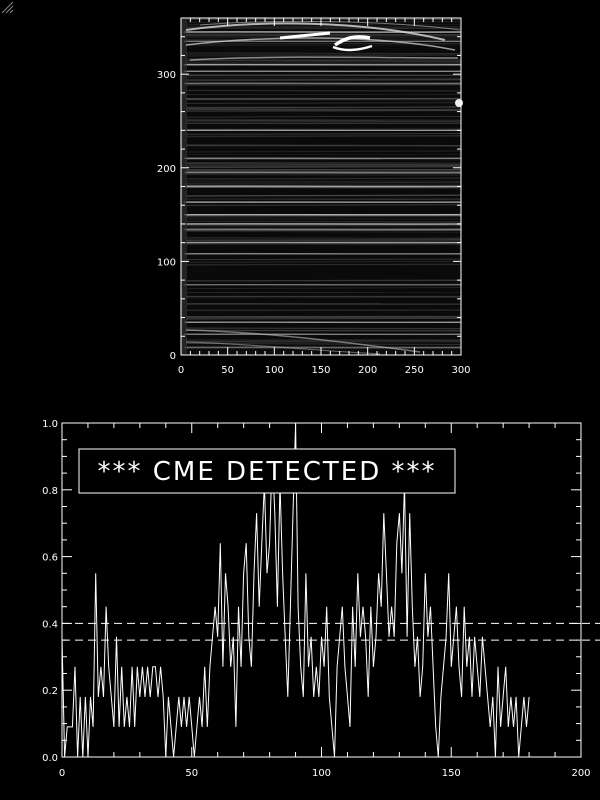 This screenshot has height=800, width=600. Describe the element at coordinates (50, 691) in the screenshot. I see `y-tick-label: 0.2` at that location.